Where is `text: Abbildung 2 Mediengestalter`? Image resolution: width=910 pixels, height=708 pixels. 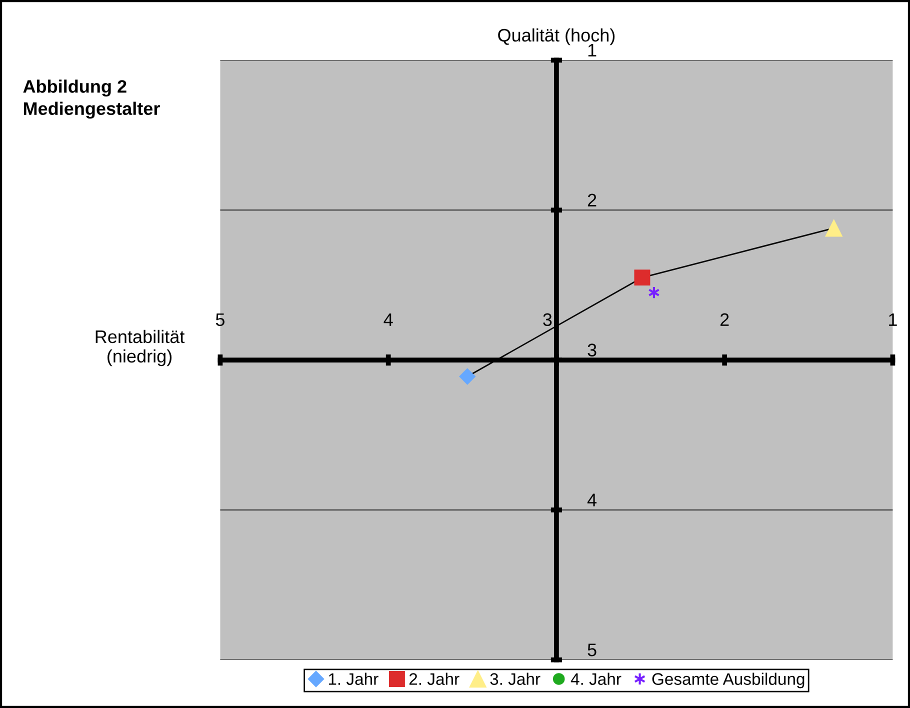
text: Abbildung 2 Mediengestalter is located at coordinates (91, 99).